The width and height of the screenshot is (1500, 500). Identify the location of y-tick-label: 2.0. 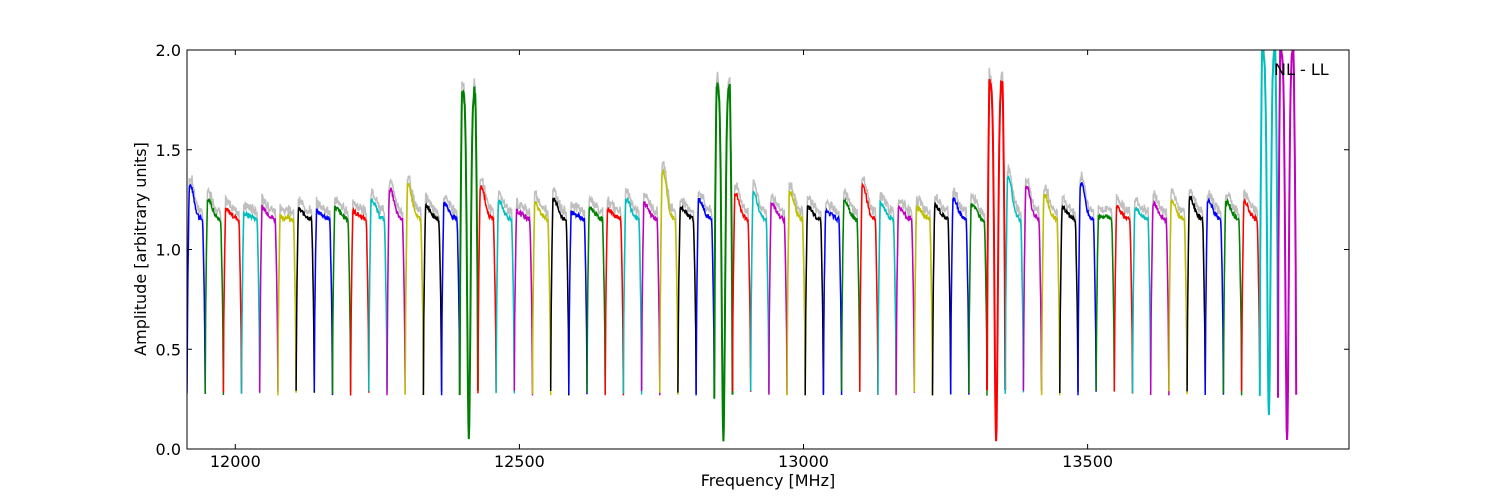
(168, 50).